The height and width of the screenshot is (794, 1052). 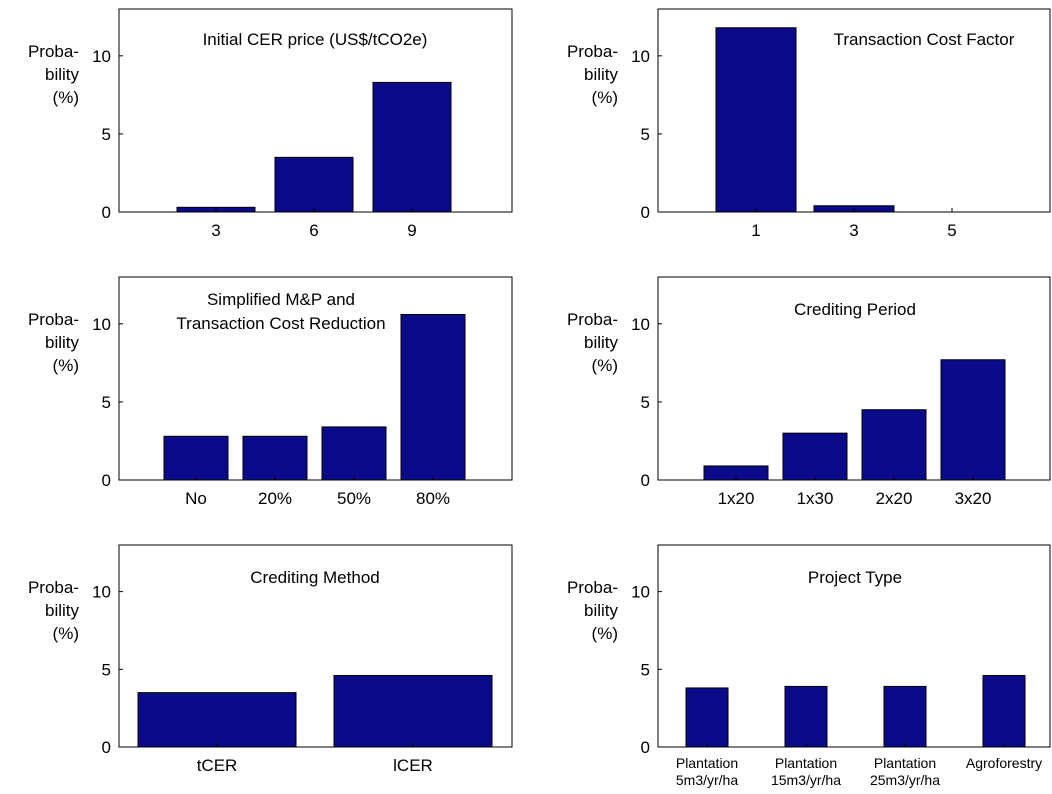 What do you see at coordinates (1004, 763) in the screenshot?
I see `x-tick-label: Agroforestry` at bounding box center [1004, 763].